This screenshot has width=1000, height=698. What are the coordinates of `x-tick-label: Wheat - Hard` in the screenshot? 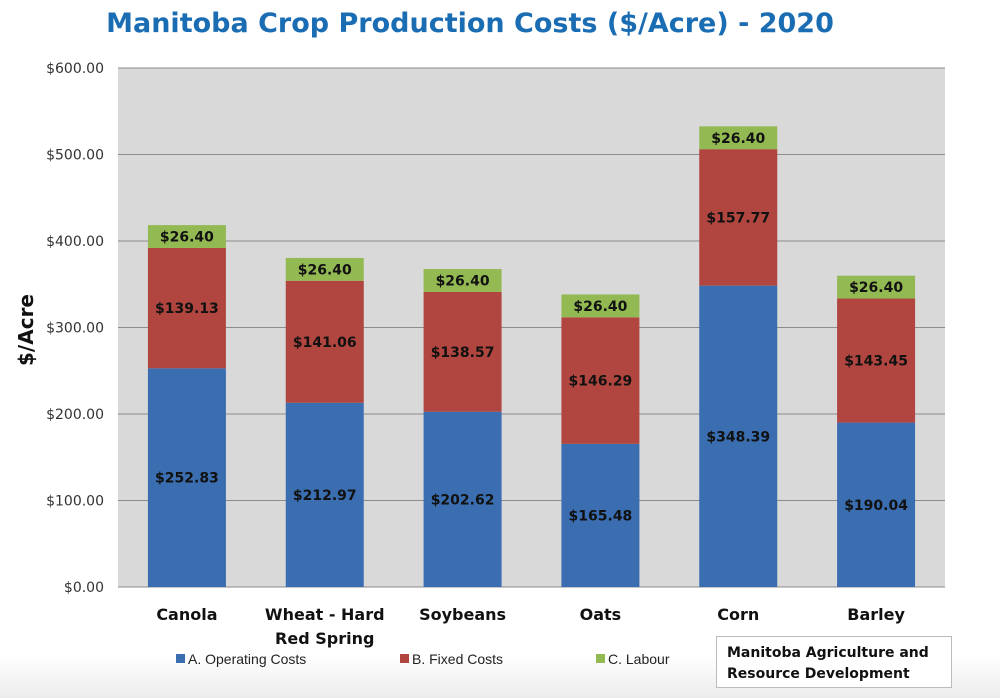 It's located at (325, 614).